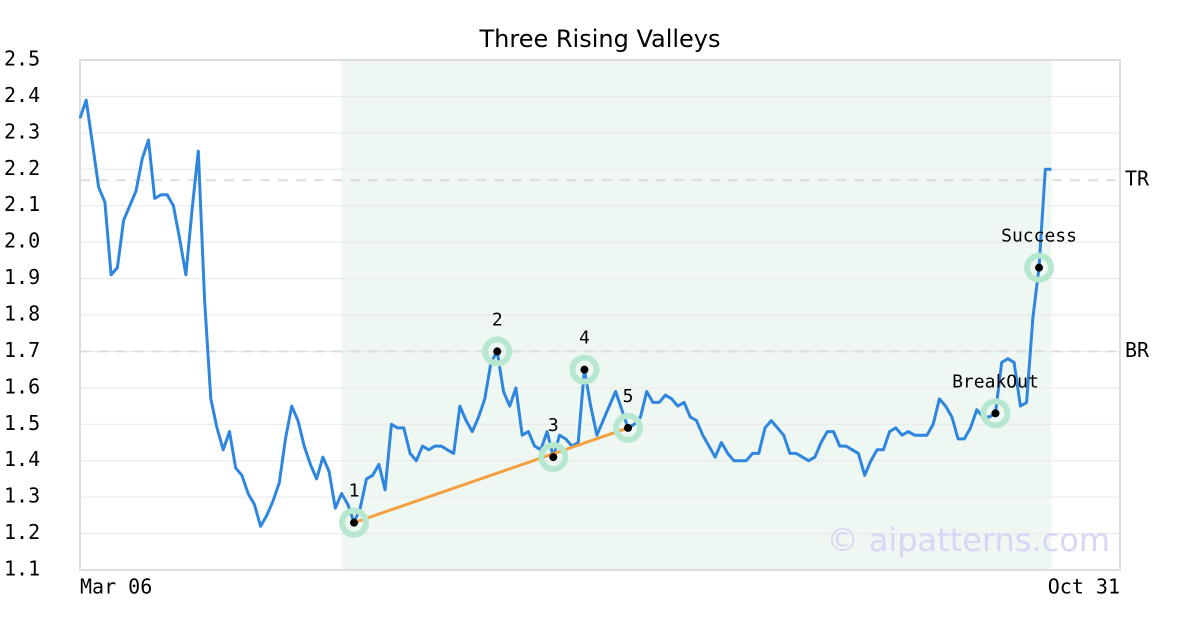 This screenshot has height=630, width=1200. What do you see at coordinates (1084, 587) in the screenshot?
I see `x-tick-label: Oct 31` at bounding box center [1084, 587].